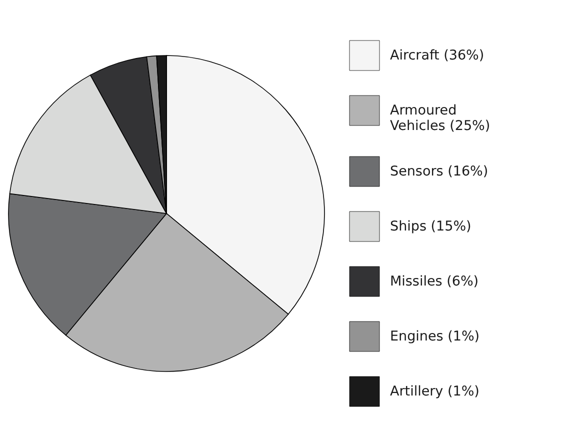  I want to click on legend-label: Artillery (1%), so click(435, 392).